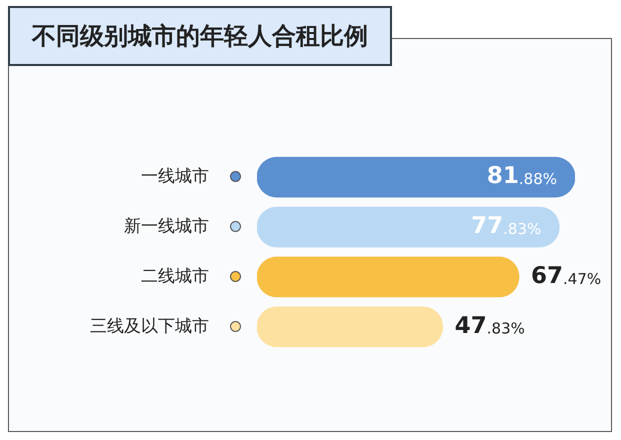  Describe the element at coordinates (149, 326) in the screenshot. I see `y-tick-label: 三线及以下城市` at that location.